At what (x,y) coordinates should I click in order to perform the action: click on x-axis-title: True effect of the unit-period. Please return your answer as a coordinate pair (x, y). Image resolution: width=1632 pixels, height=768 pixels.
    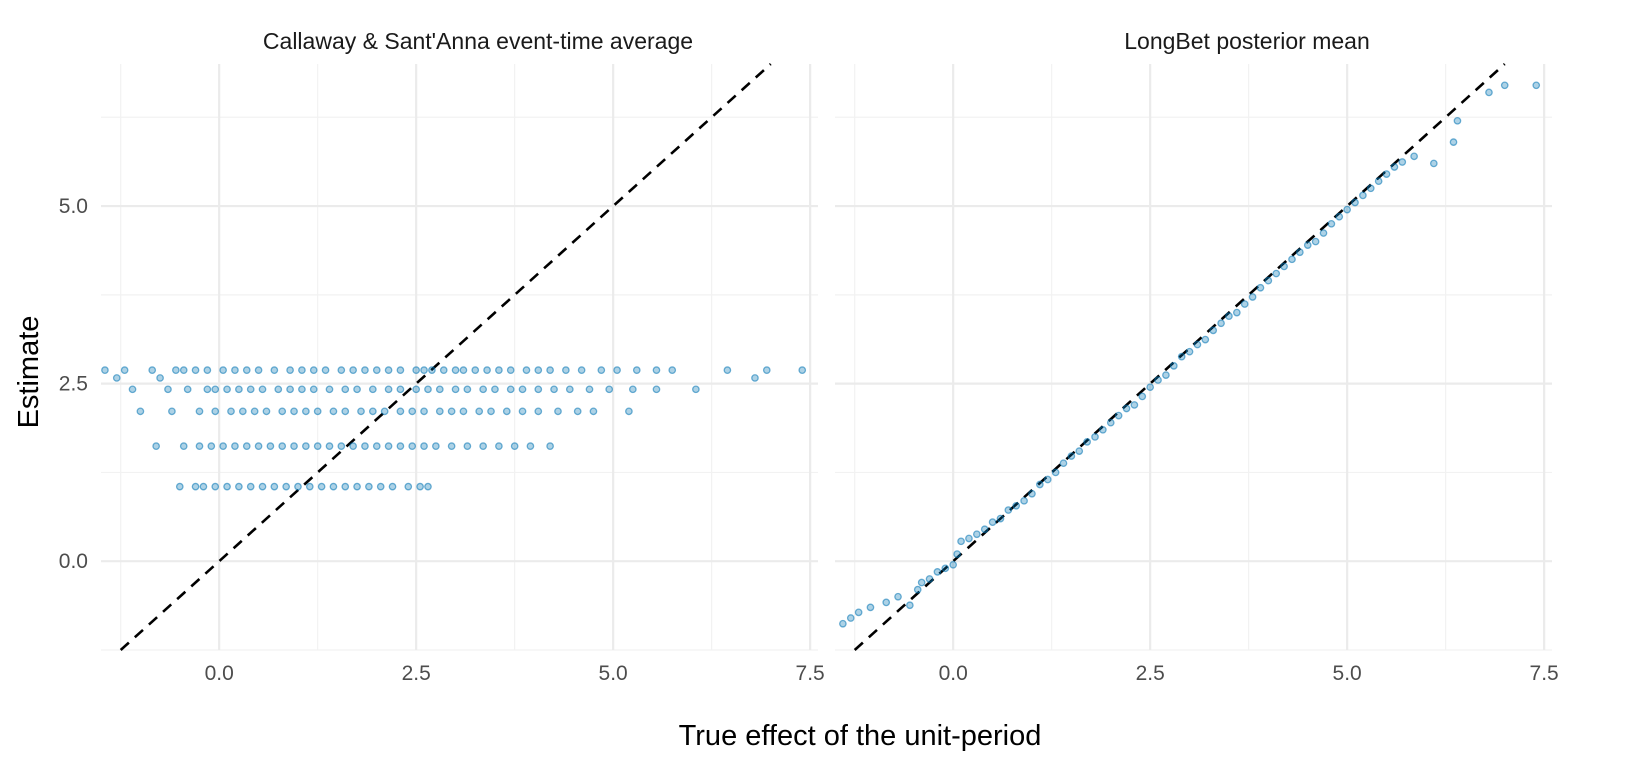
    Looking at the image, I should click on (860, 736).